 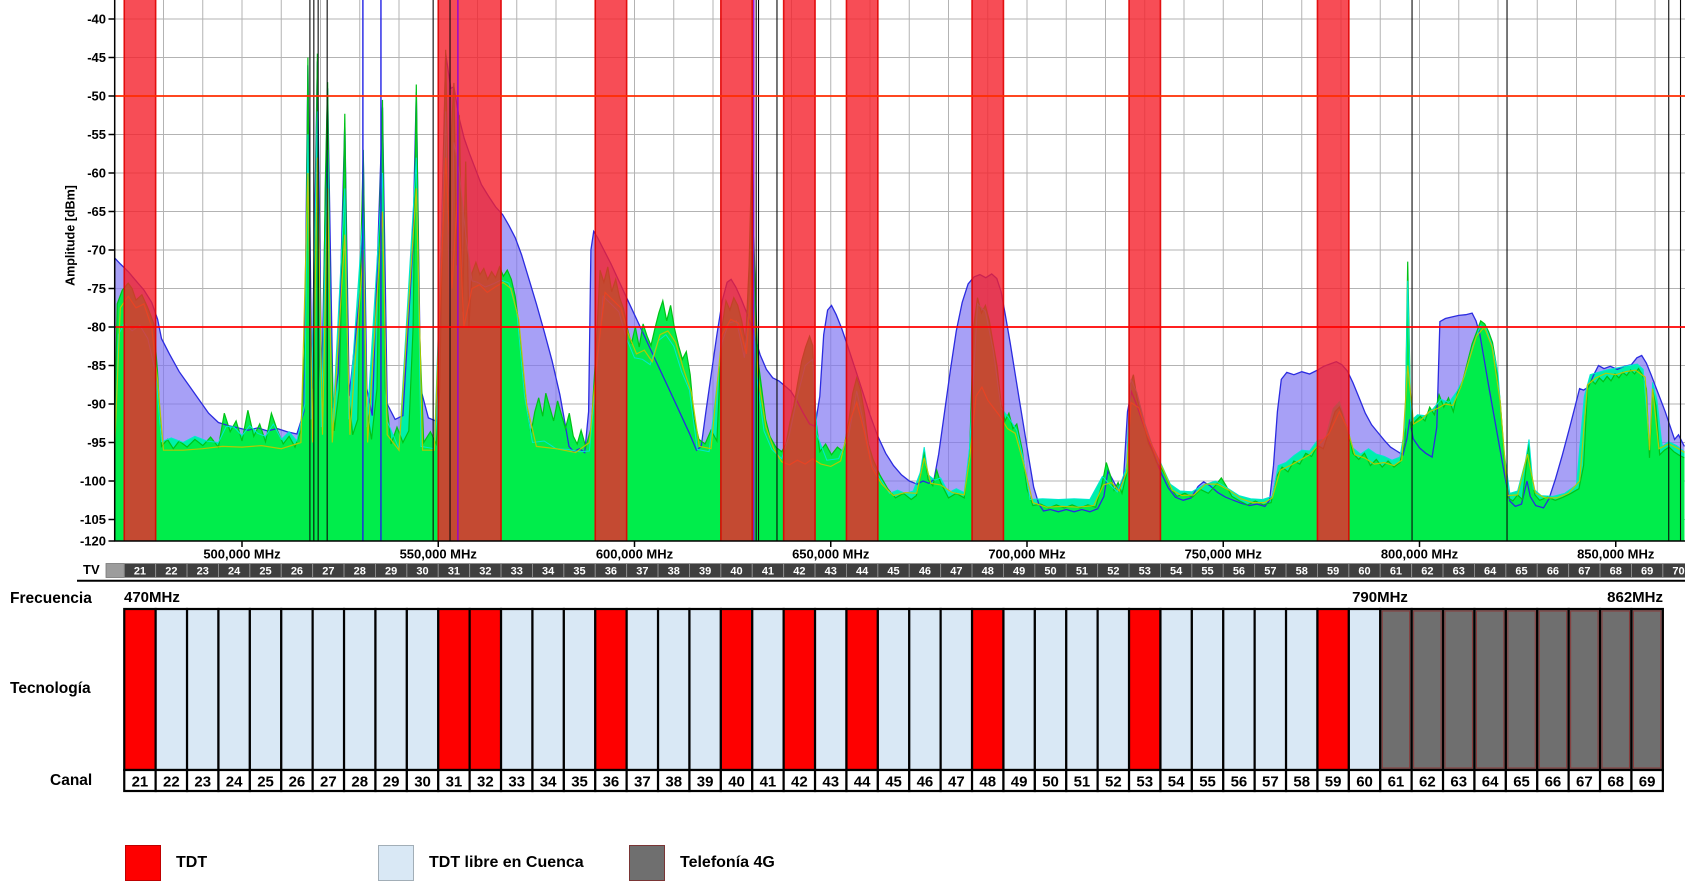 I want to click on frequency-row-label: Frecuencia, so click(x=51, y=598).